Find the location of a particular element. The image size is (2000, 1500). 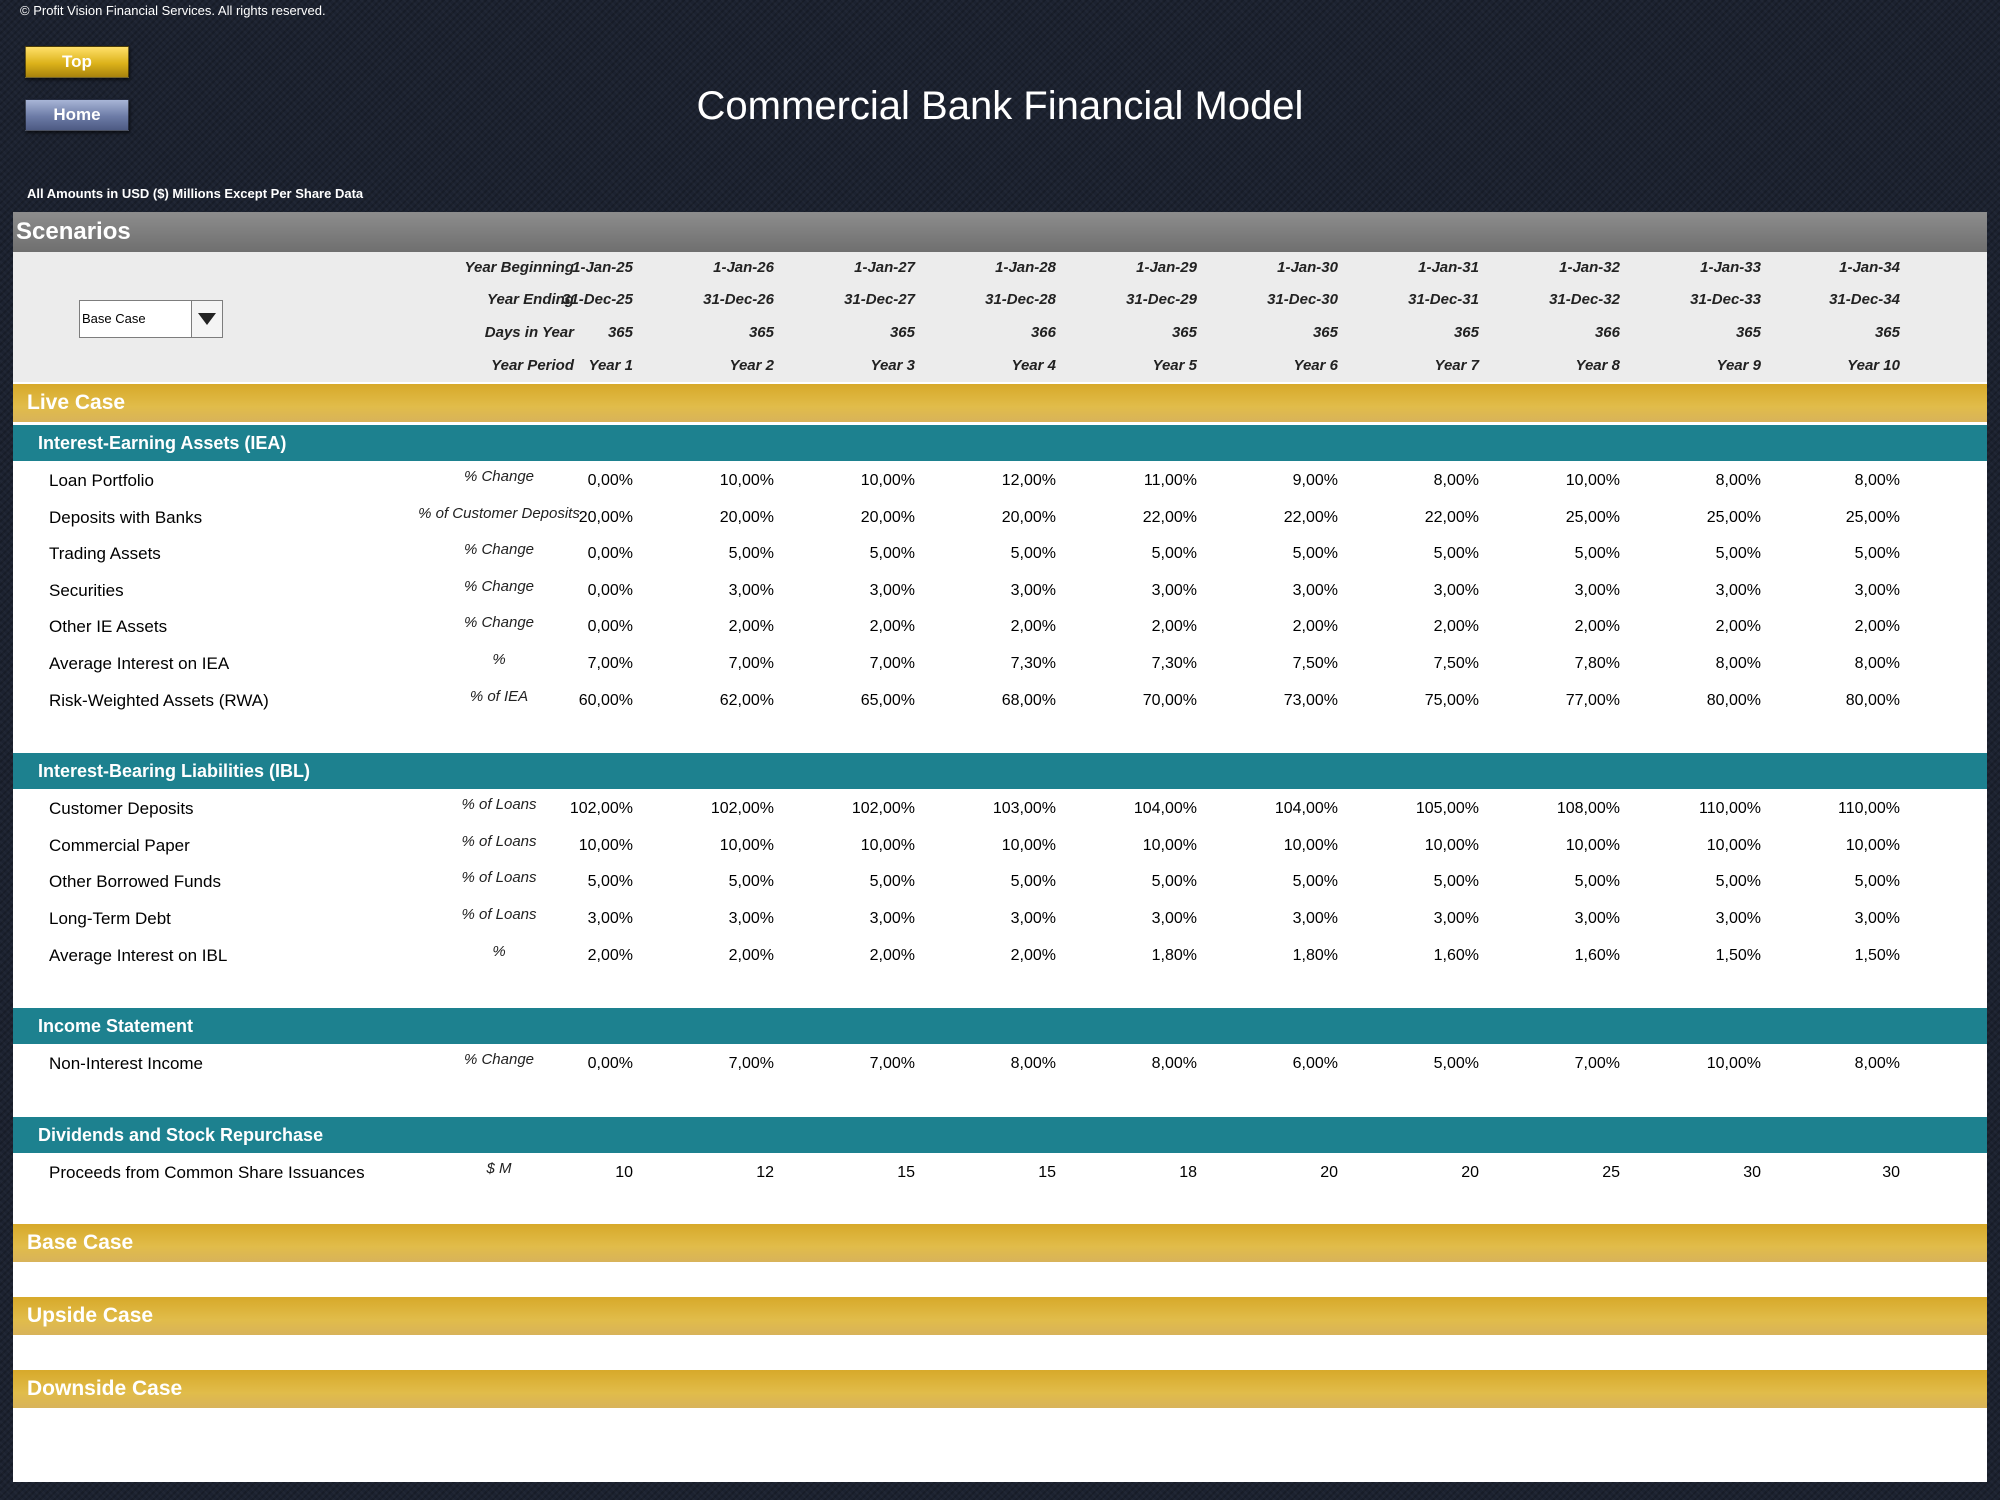

input-cell: 30 is located at coordinates (1891, 1172).